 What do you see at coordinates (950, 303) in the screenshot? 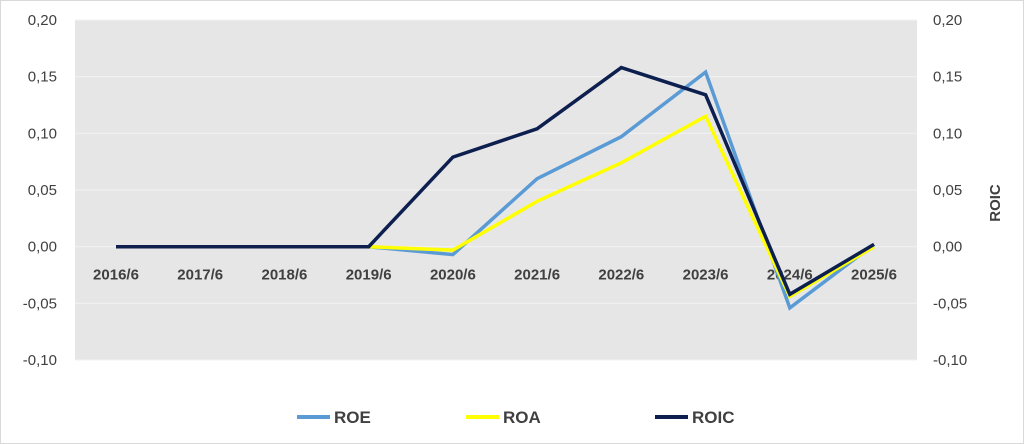
I see `y-tick-label-right: -0,05` at bounding box center [950, 303].